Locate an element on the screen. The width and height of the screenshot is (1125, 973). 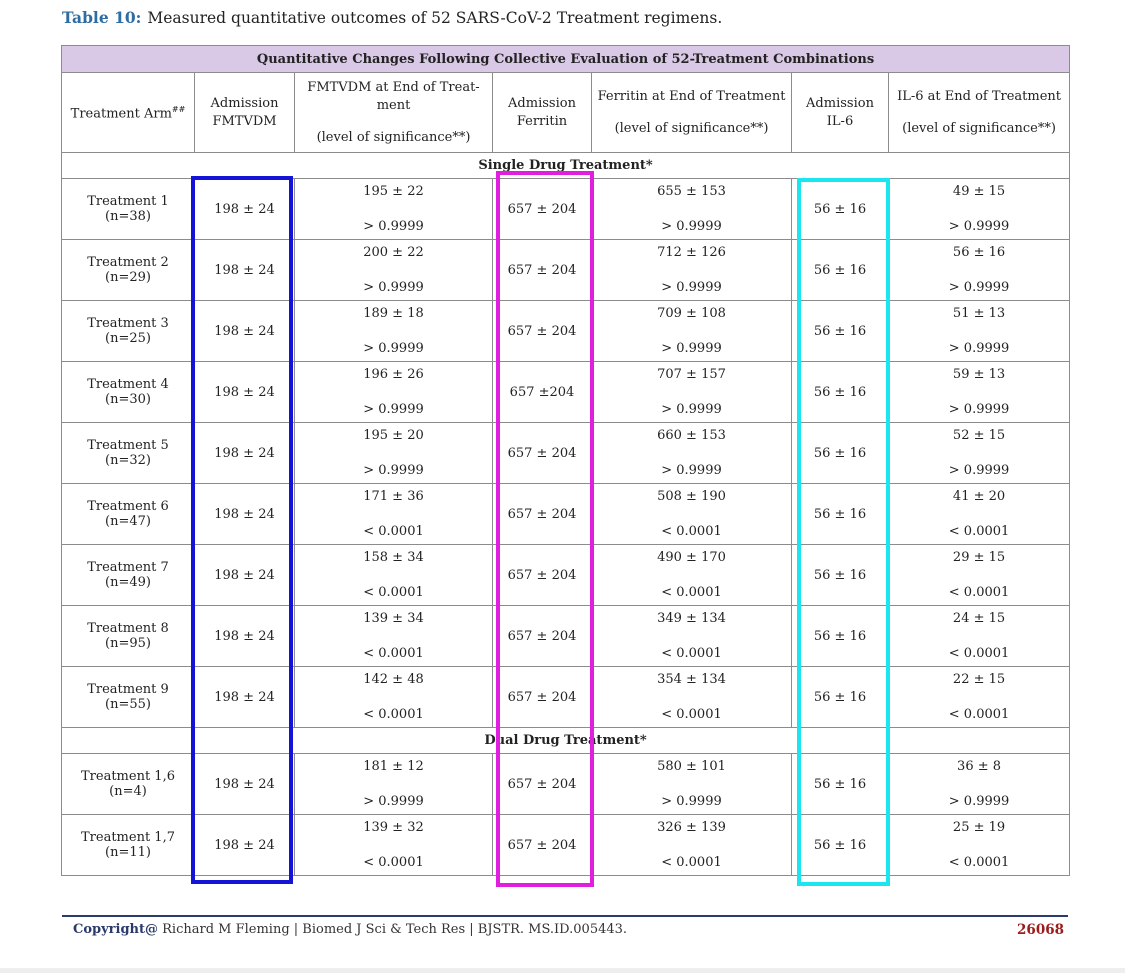
ferritin-end-cell: 354 ± 134 < 0.0001 is located at coordinates (691, 697).